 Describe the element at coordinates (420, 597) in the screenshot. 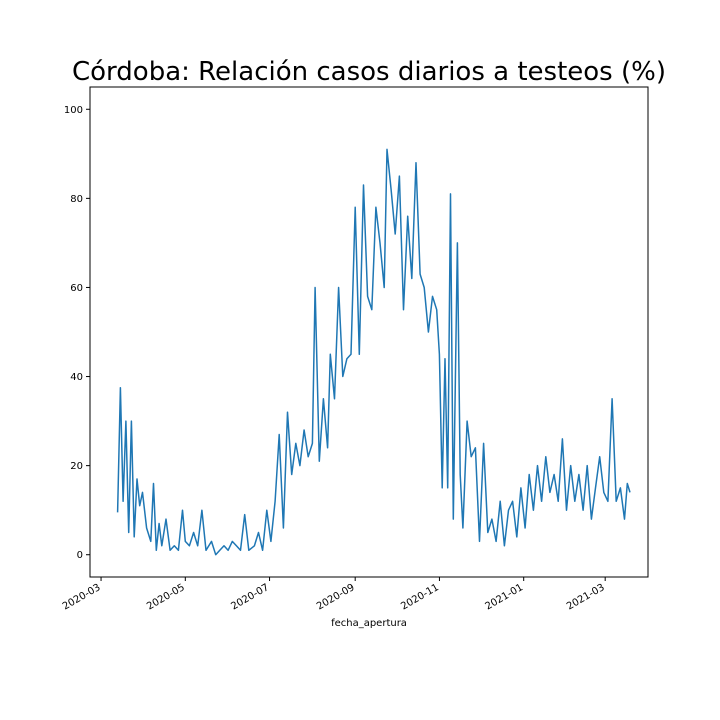

I see `x-tick-label: 2020-11` at that location.